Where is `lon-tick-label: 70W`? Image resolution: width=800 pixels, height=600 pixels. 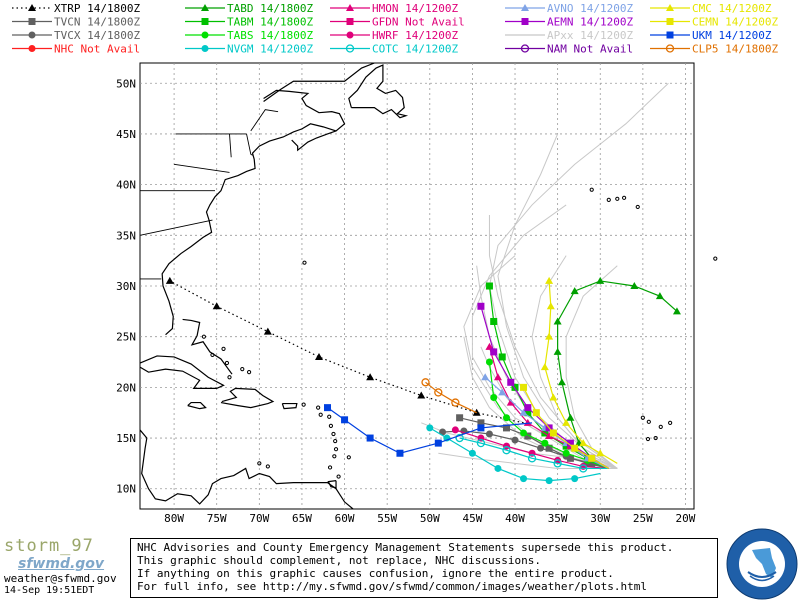 lon-tick-label: 70W is located at coordinates (259, 518).